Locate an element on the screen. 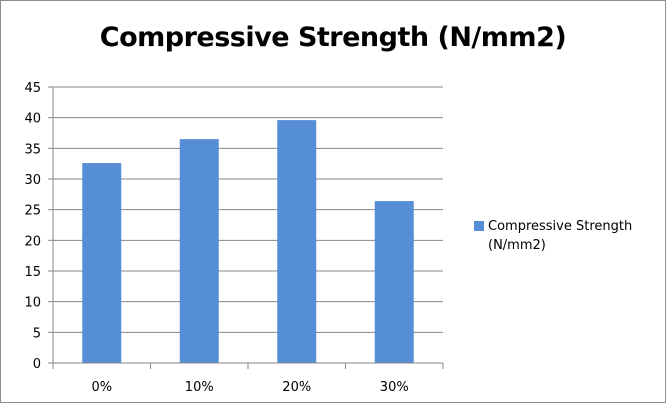 The width and height of the screenshot is (666, 403). y-tick-label: 25 is located at coordinates (32, 211).